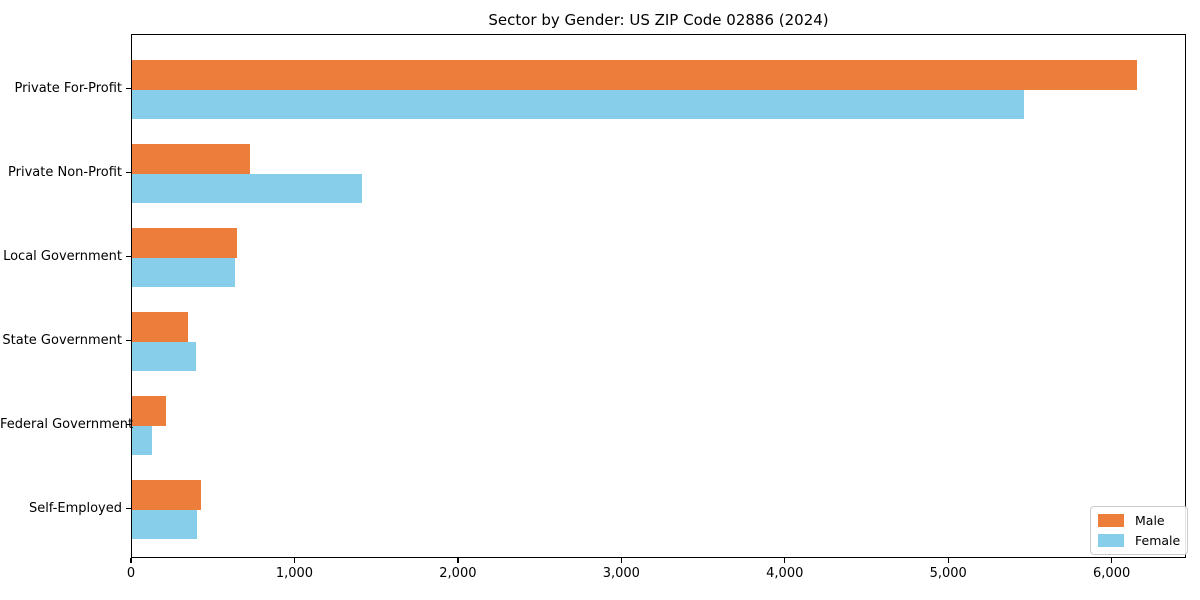 The image size is (1200, 600). Describe the element at coordinates (149, 411) in the screenshot. I see `bar-male-federal-government` at that location.